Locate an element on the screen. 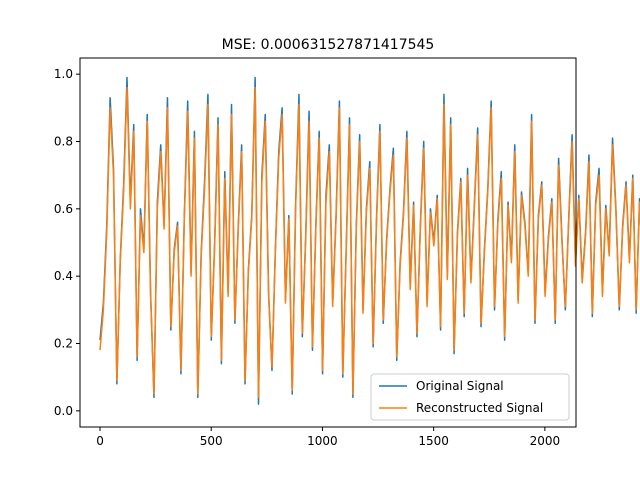  y-tick-label: 0.0 is located at coordinates (63, 411).